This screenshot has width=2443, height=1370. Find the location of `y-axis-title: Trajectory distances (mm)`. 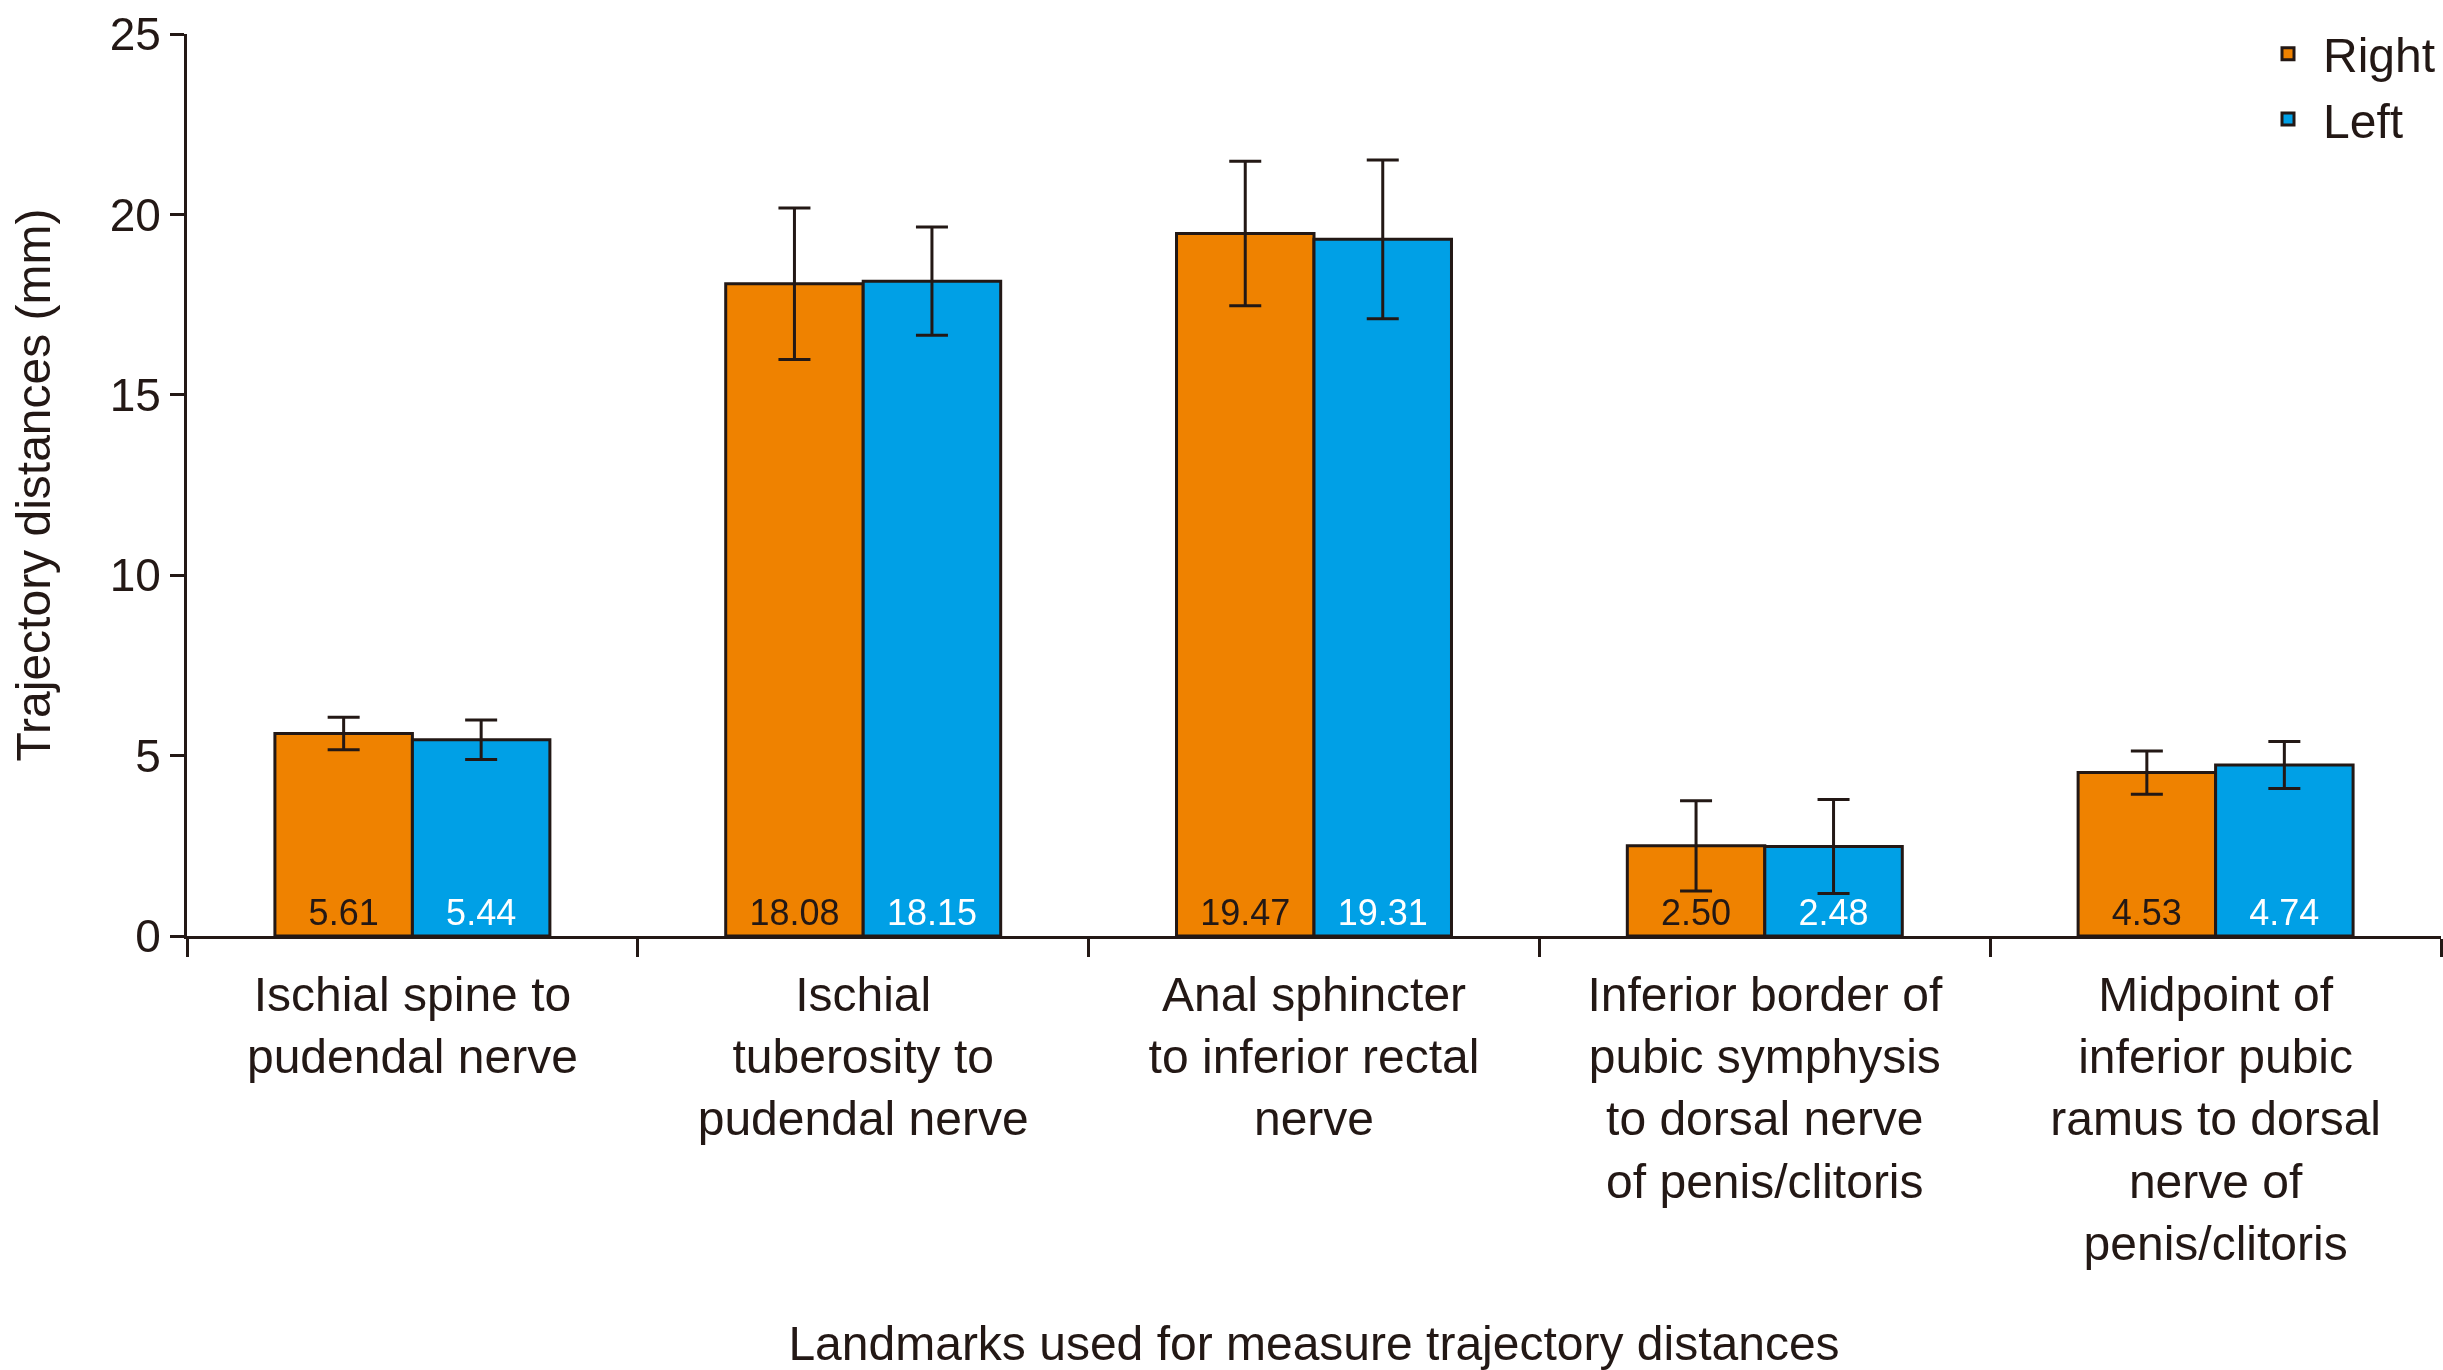

y-axis-title: Trajectory distances (mm) is located at coordinates (34, 485).